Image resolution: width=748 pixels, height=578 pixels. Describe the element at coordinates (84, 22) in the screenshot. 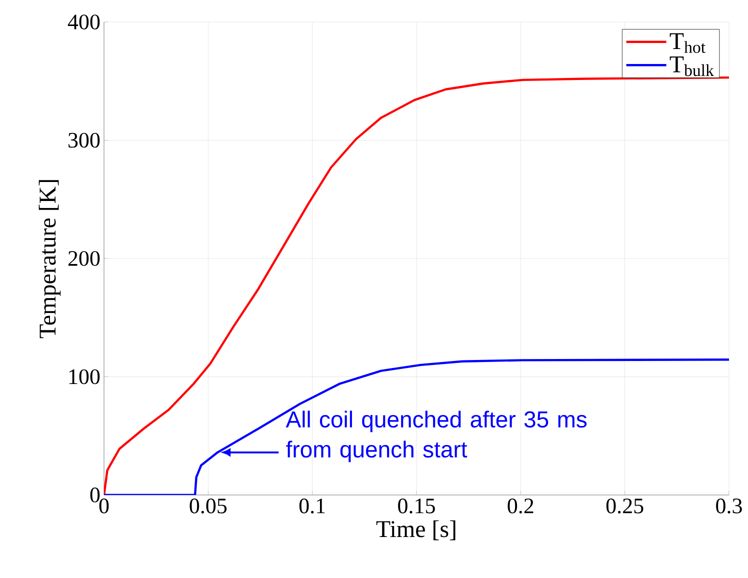

I see `y-tick-label: 400` at that location.